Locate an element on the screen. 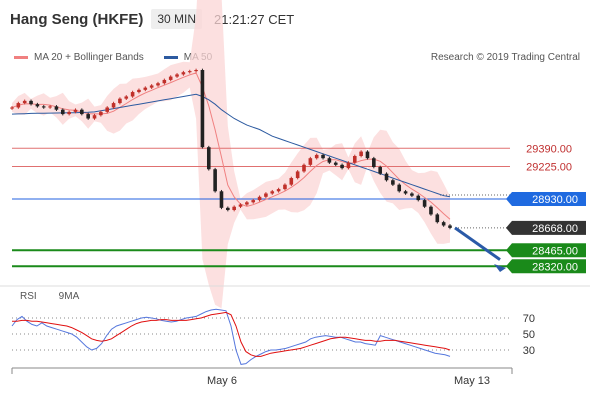  instrument-title: Hang Seng (HKFE) is located at coordinates (77, 19).